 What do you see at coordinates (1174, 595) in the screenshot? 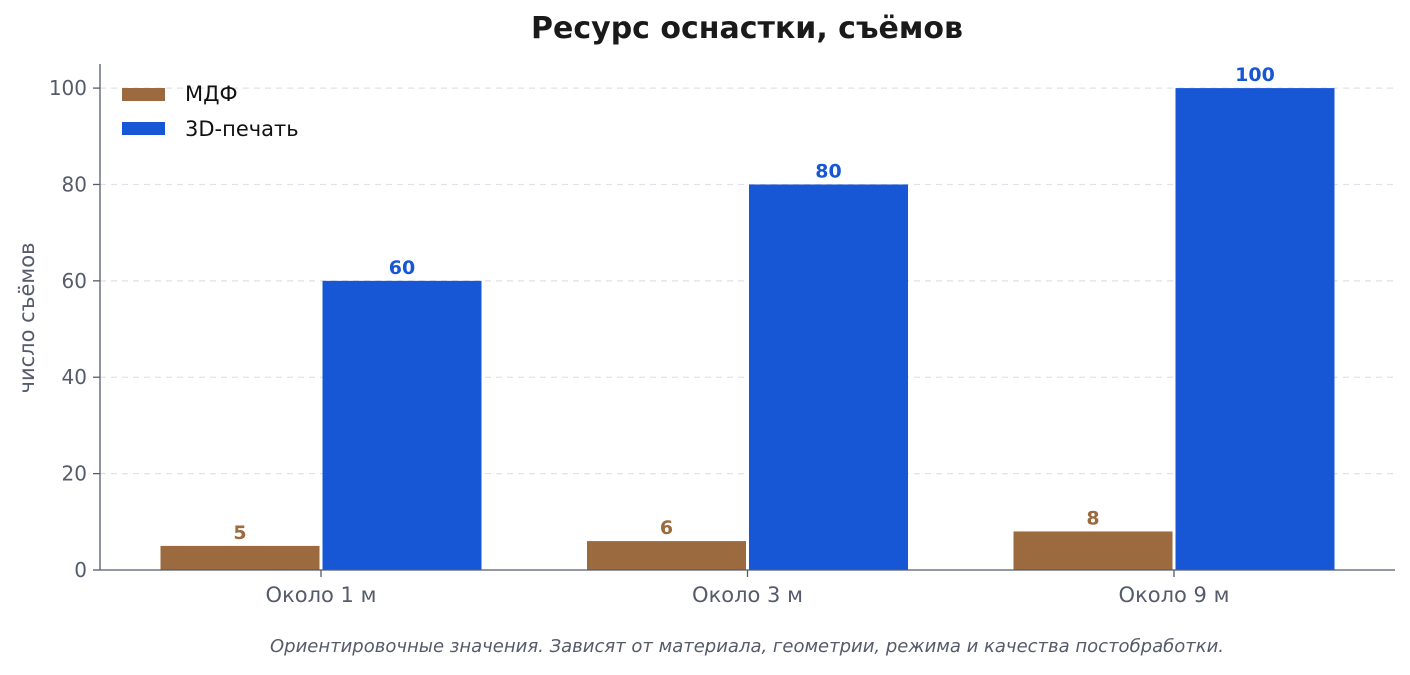
I see `x-tick-label: Около 9 м` at bounding box center [1174, 595].